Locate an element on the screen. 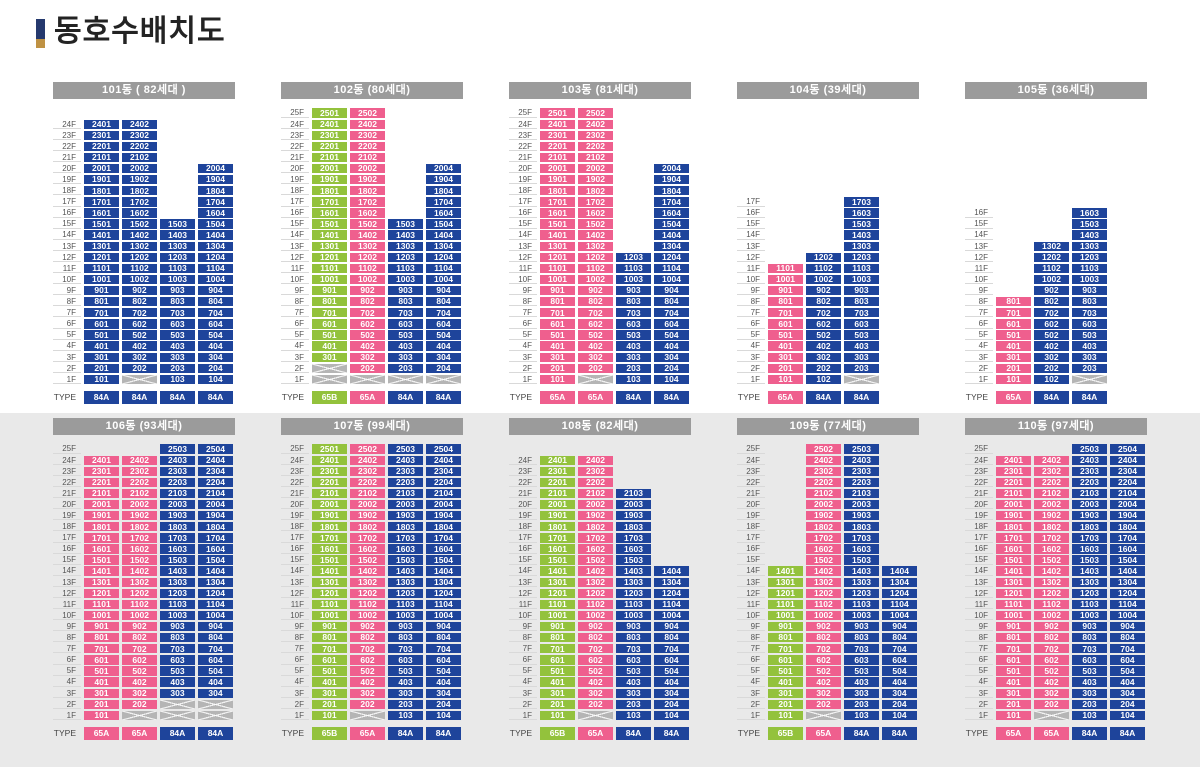 Image resolution: width=1200 pixels, height=772 pixels. floor-label: 19F is located at coordinates (751, 516).